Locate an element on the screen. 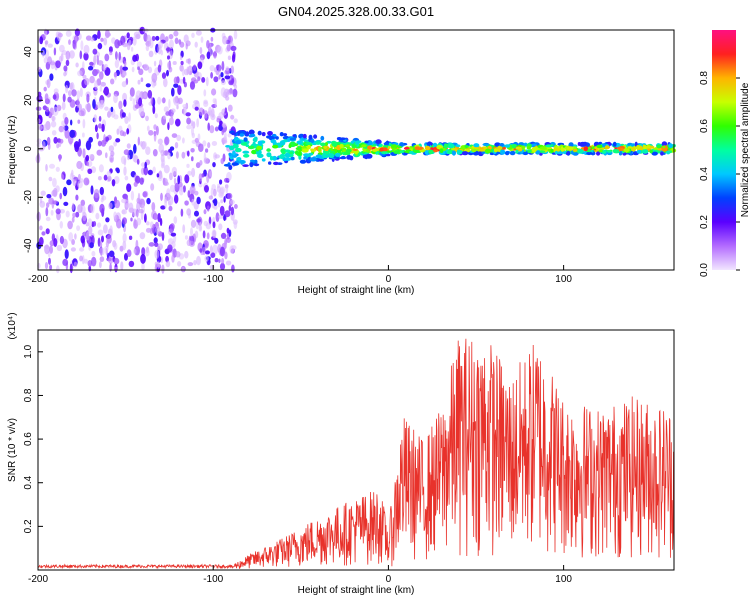 The image size is (750, 600). snr-y-tick-label: 0.2 is located at coordinates (28, 526).